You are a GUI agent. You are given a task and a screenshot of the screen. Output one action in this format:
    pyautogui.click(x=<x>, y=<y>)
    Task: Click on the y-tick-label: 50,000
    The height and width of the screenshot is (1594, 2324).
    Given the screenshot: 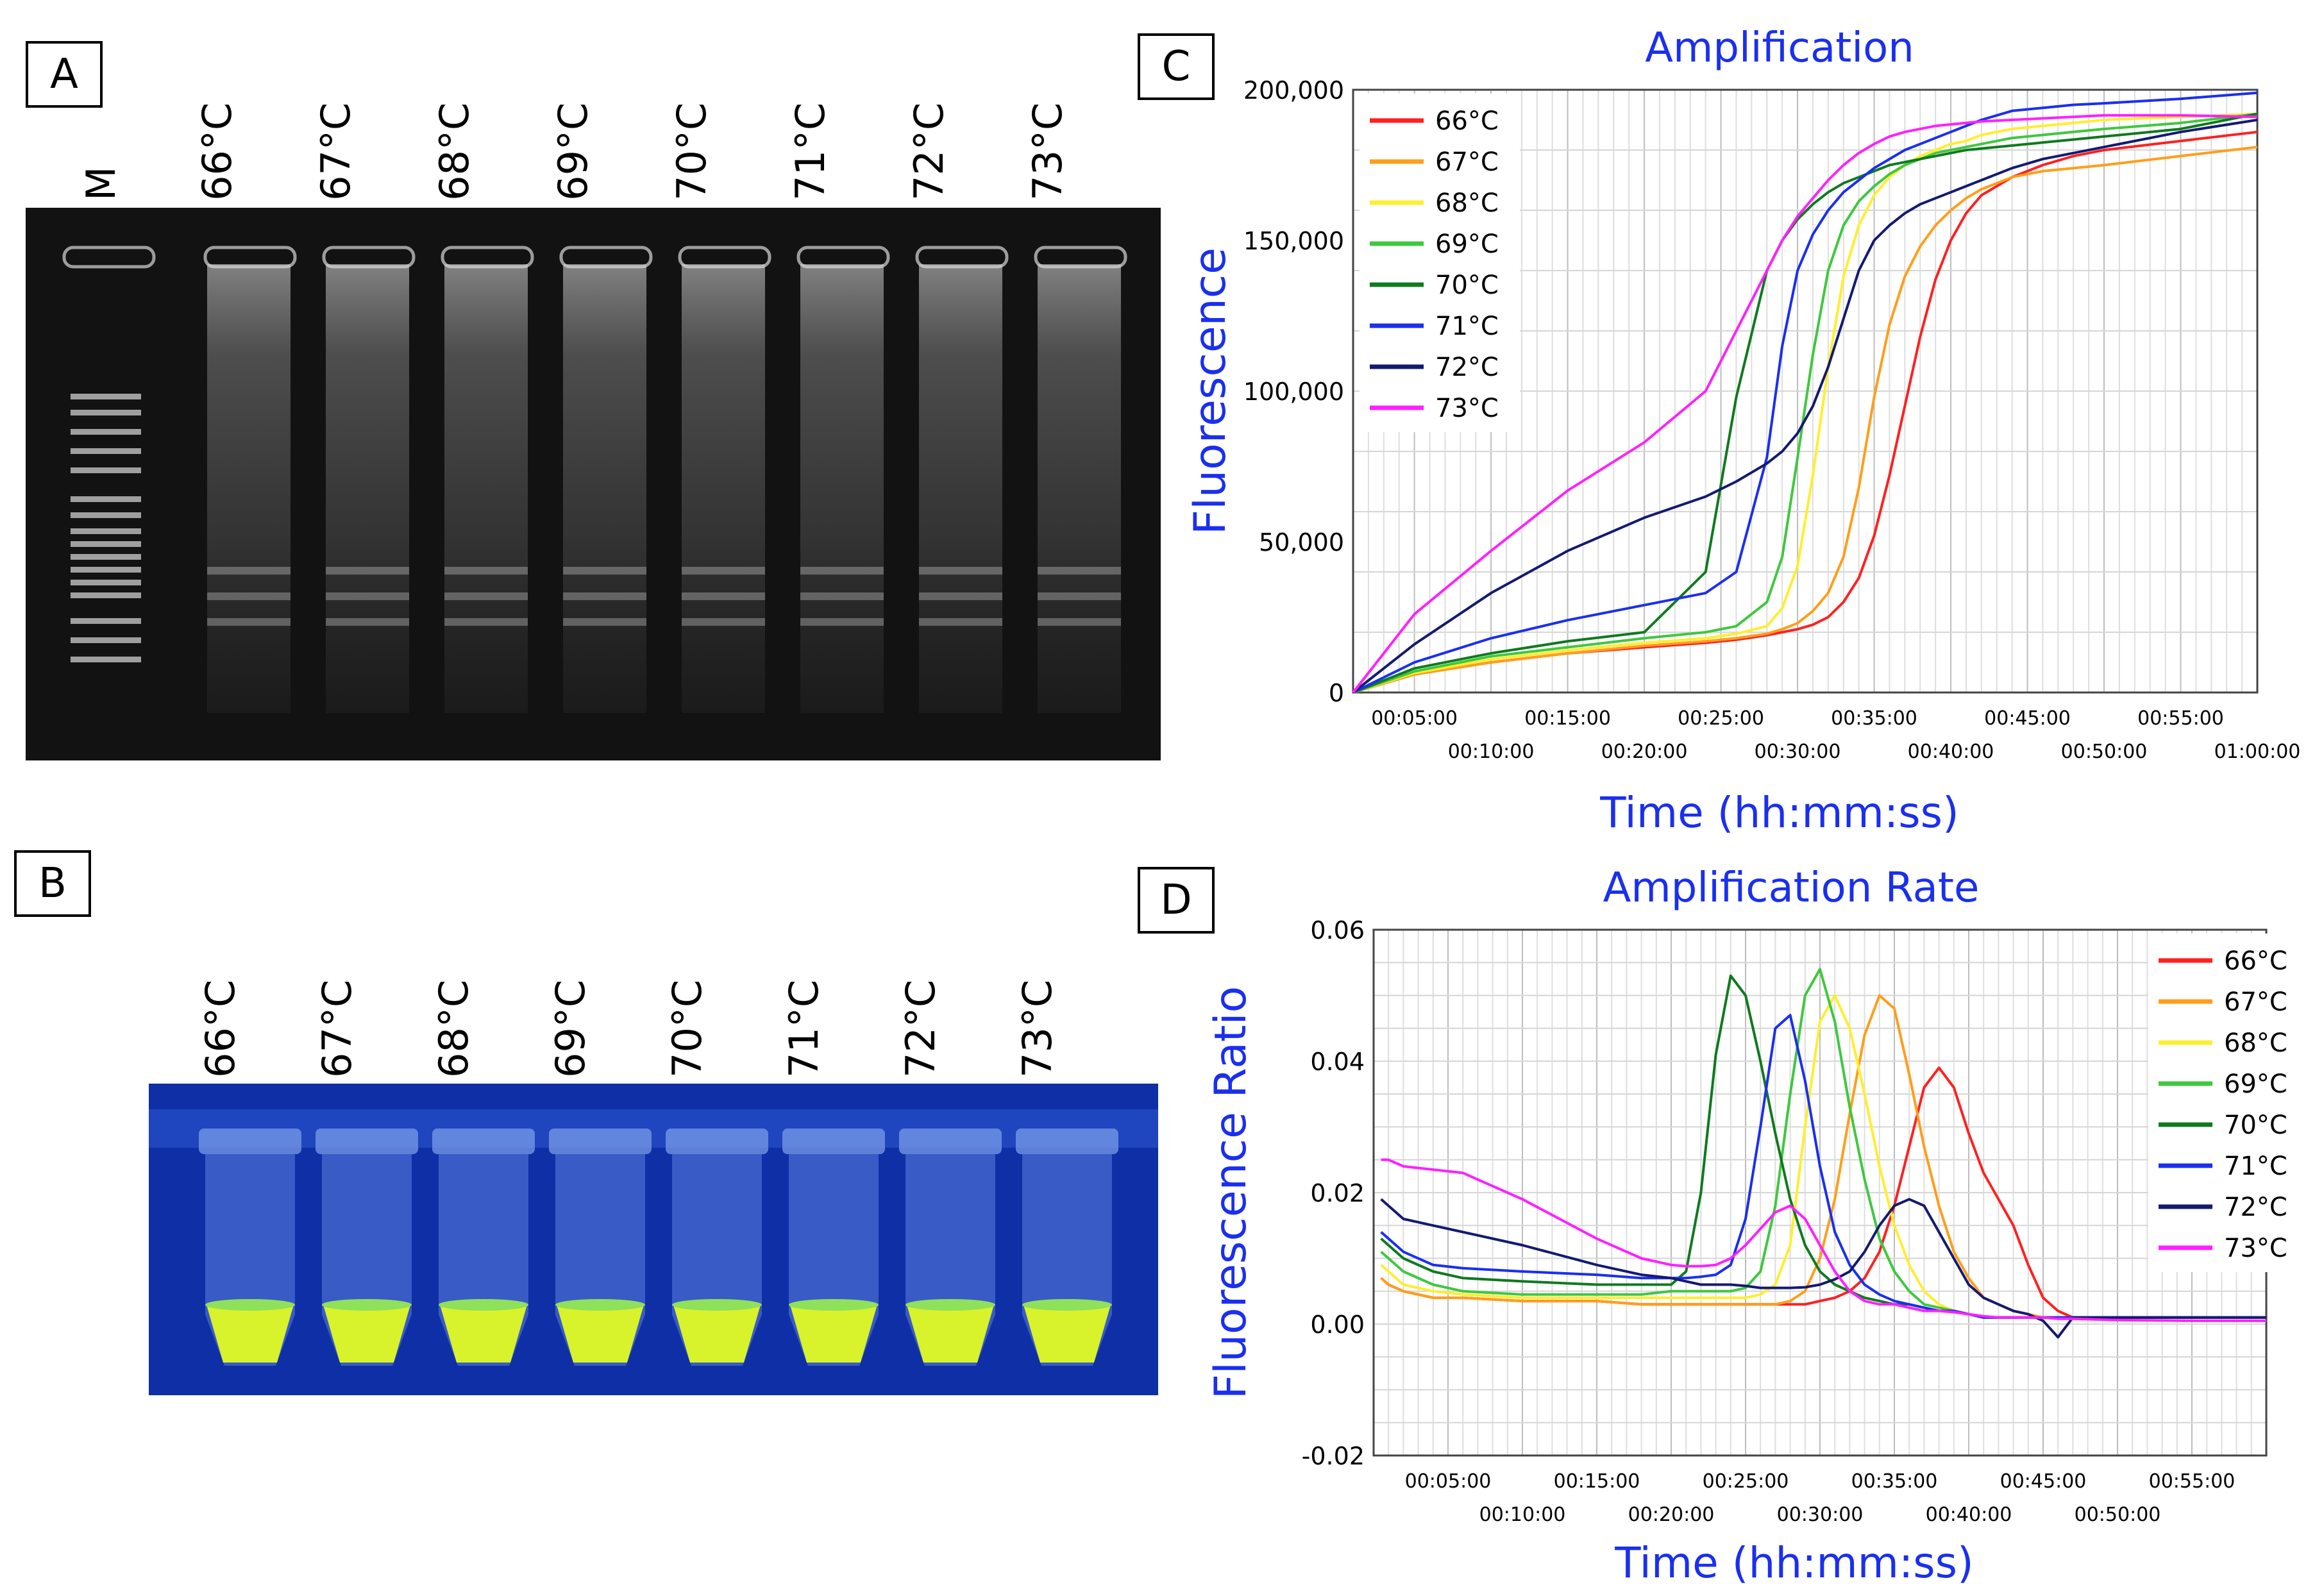 What is the action you would take?
    pyautogui.click(x=1301, y=542)
    